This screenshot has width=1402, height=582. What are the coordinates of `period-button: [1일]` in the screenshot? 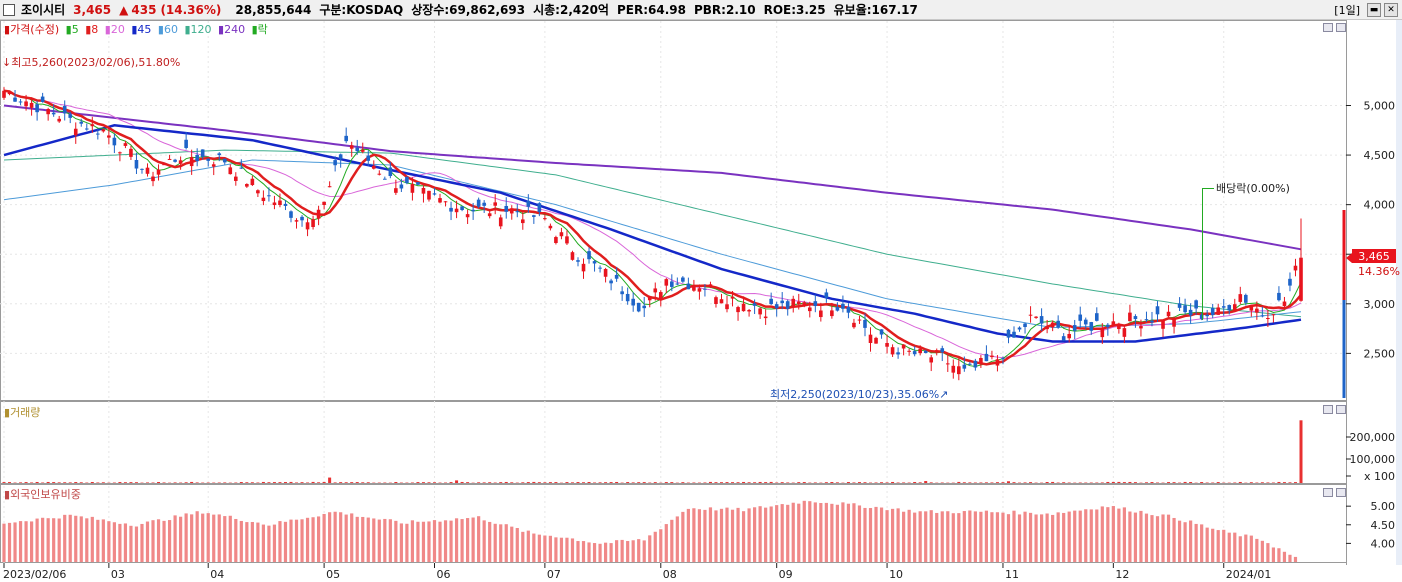 It's located at (1347, 10).